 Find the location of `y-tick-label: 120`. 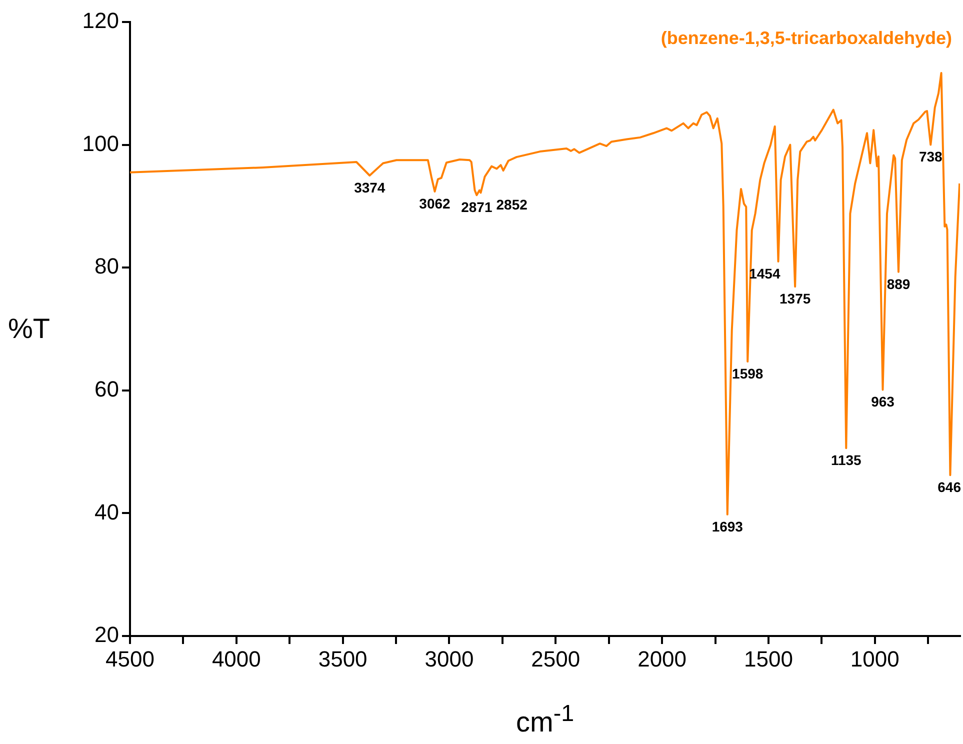

y-tick-label: 120 is located at coordinates (100, 21).